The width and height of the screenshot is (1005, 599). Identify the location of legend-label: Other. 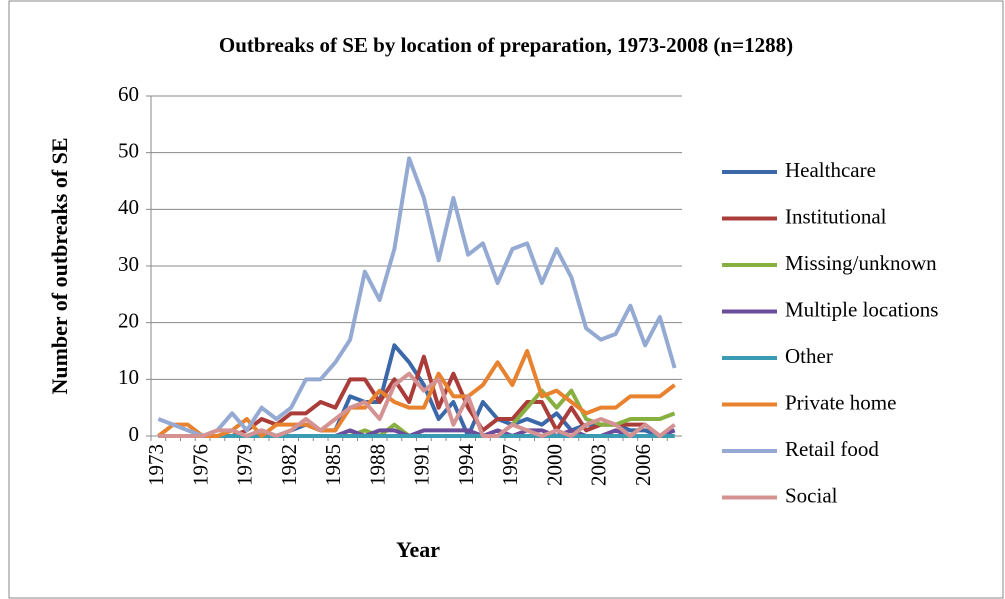
(809, 356).